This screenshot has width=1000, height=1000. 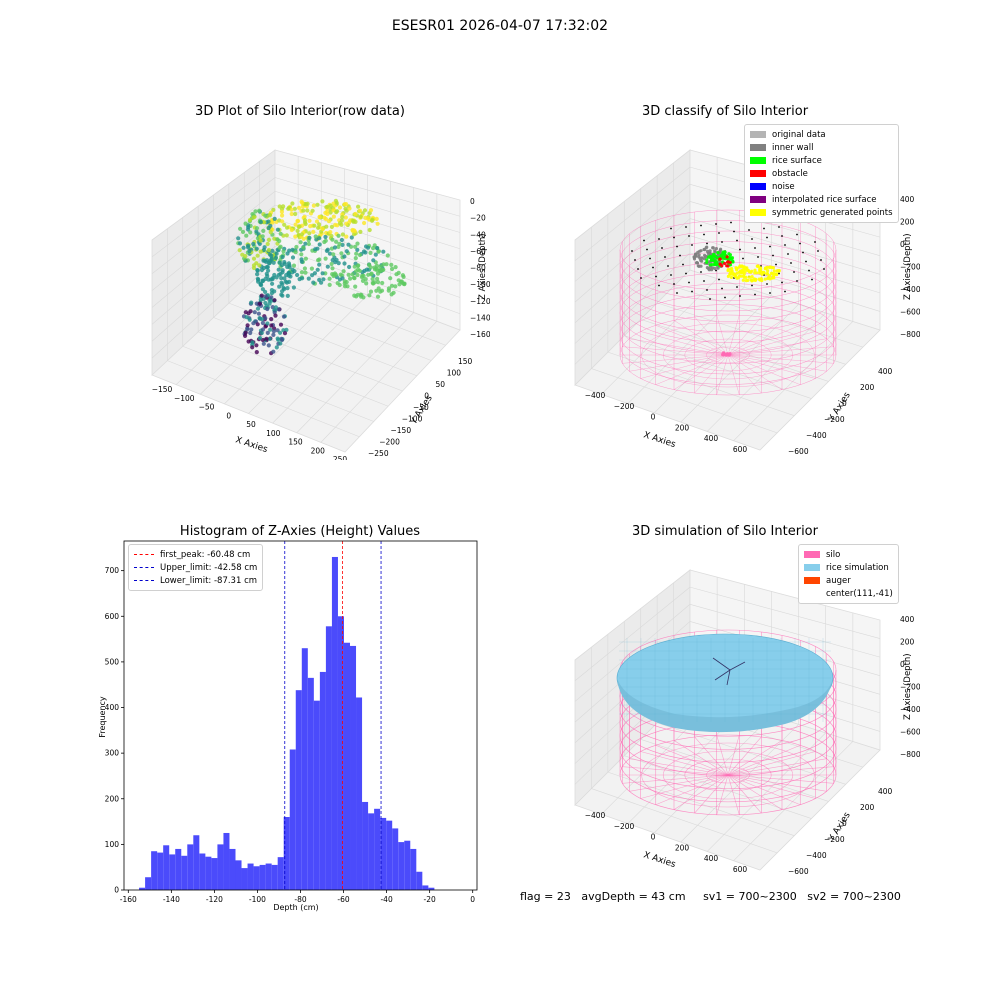 What do you see at coordinates (910, 289) in the screenshot?
I see `tick-label: −400` at bounding box center [910, 289].